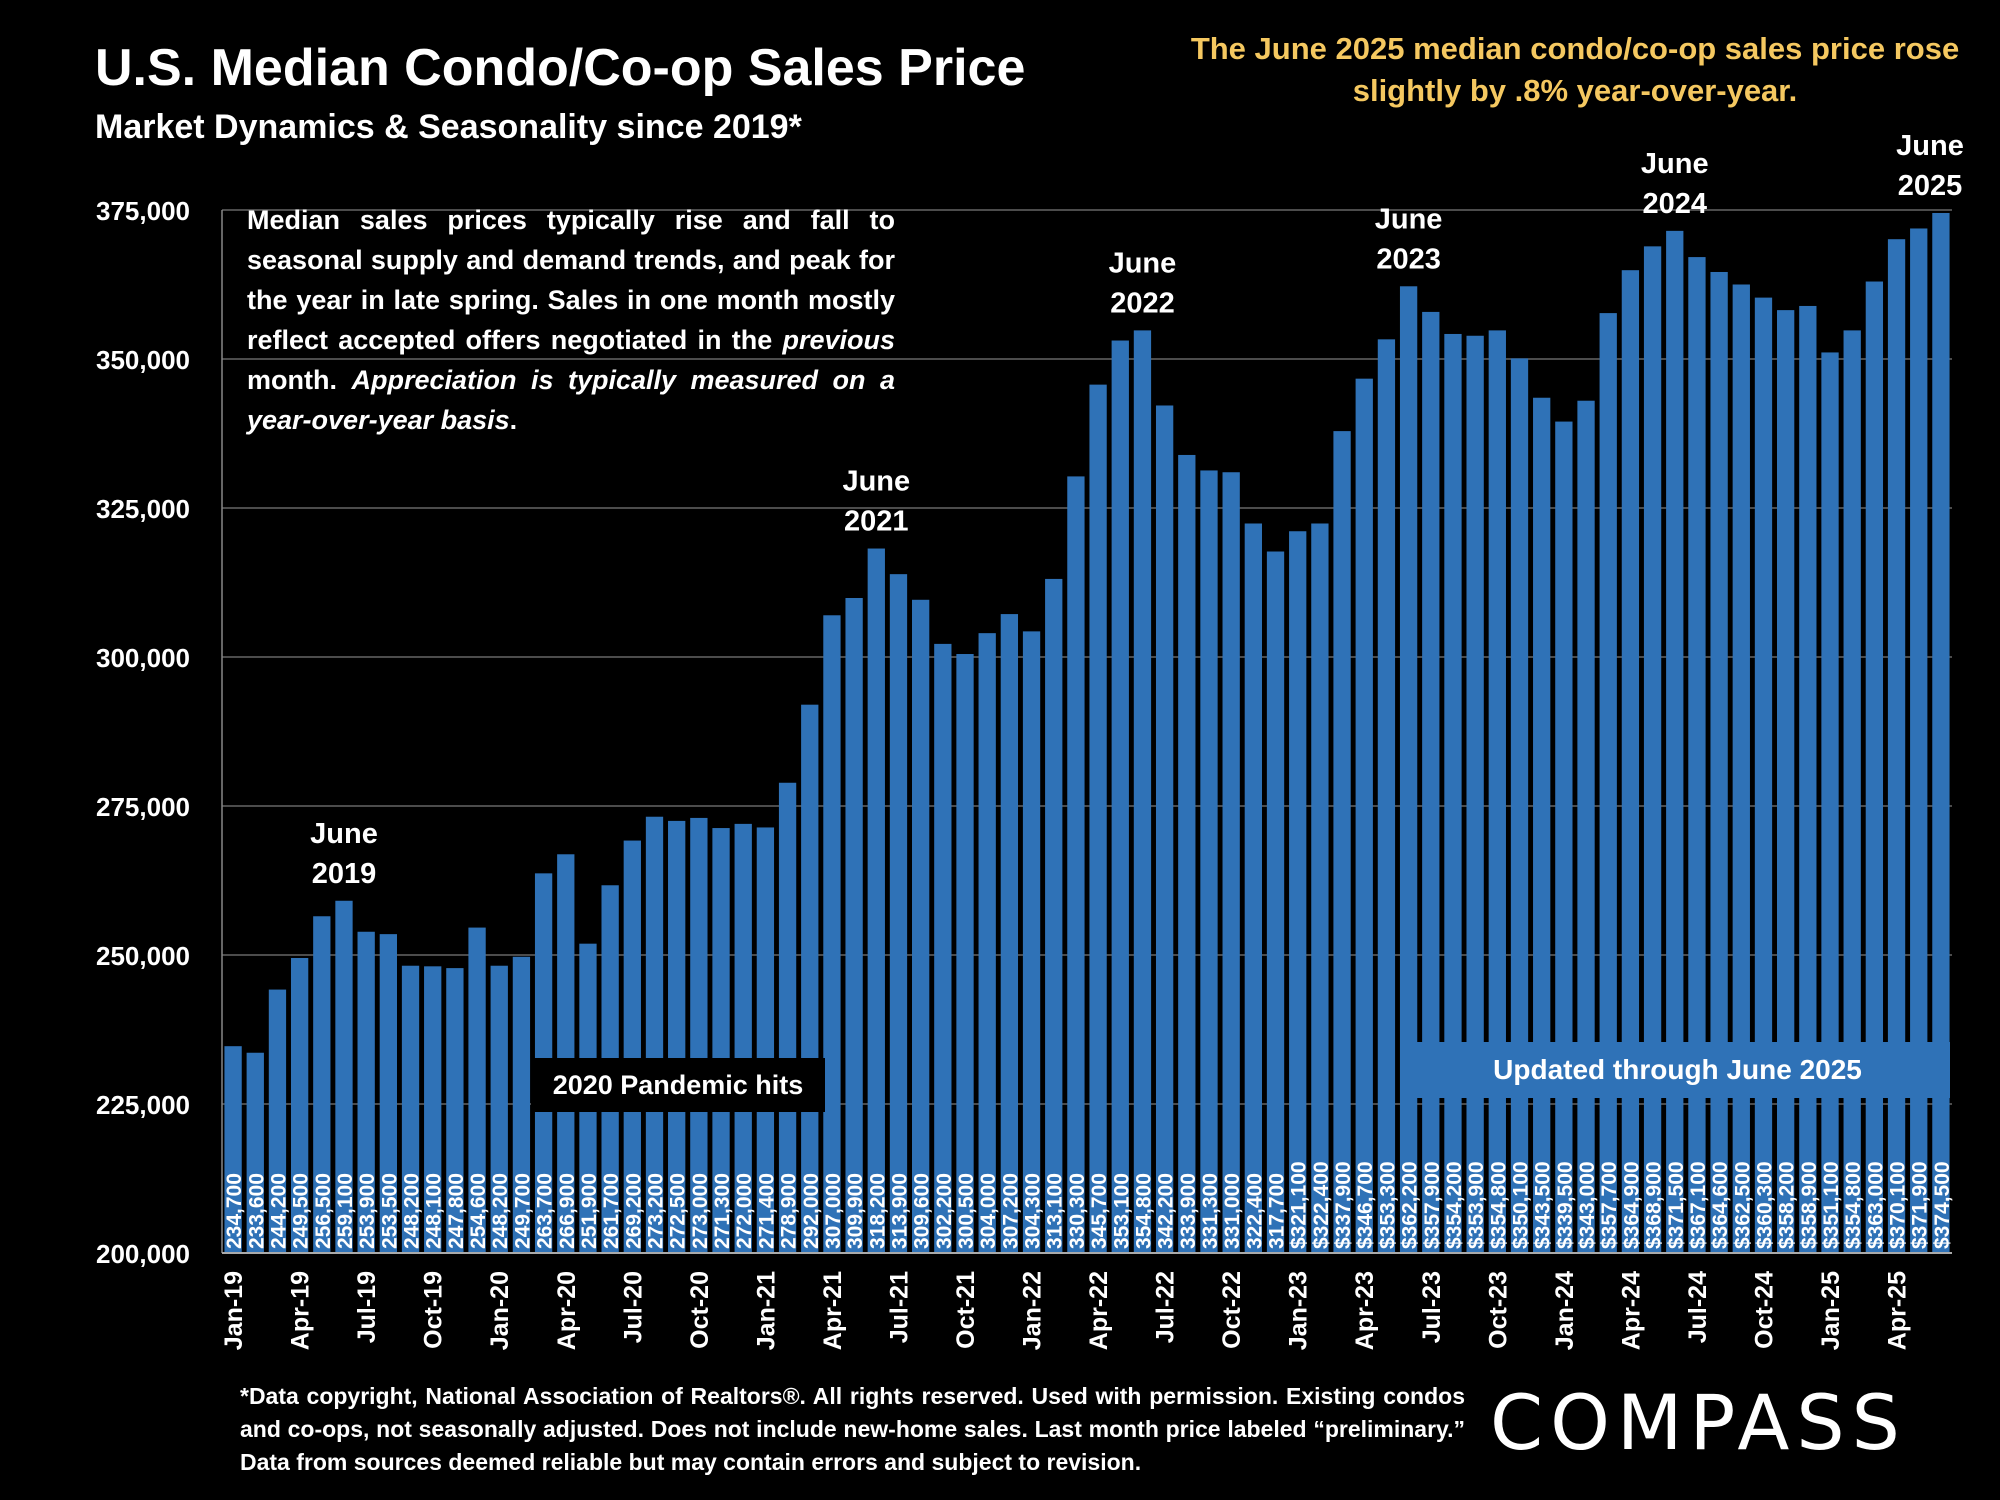  What do you see at coordinates (323, 1211) in the screenshot?
I see `data-label: 256,500` at bounding box center [323, 1211].